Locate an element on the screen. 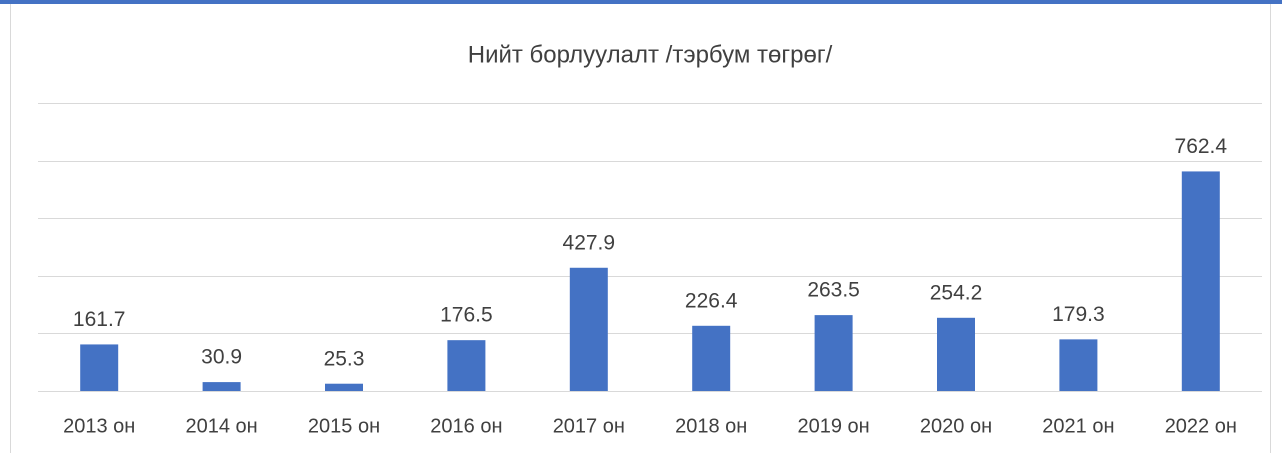 The height and width of the screenshot is (453, 1282). x-tick-label: 2022 он is located at coordinates (1201, 426).